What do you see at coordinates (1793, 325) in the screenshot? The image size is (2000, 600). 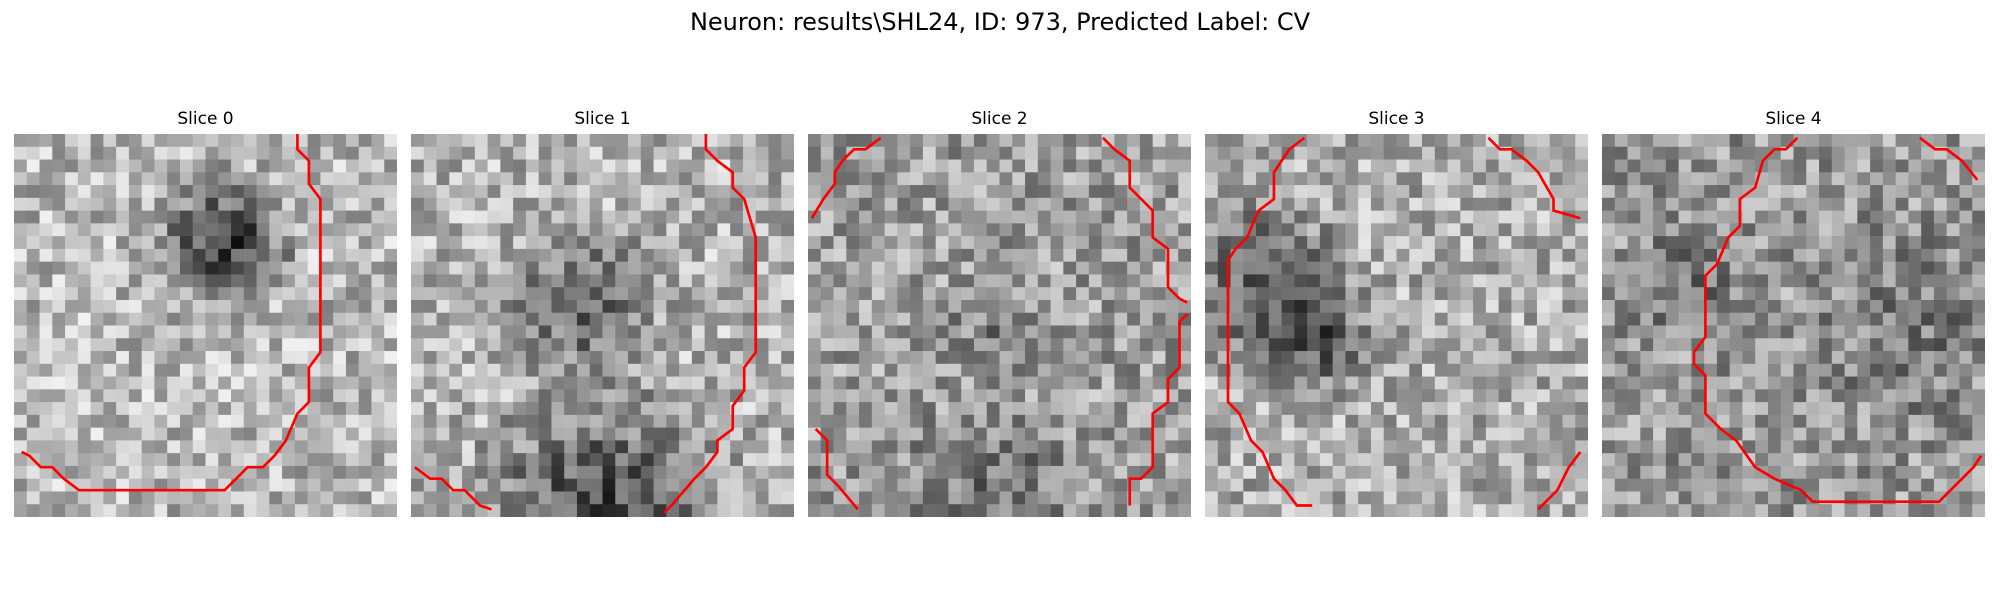 I see `slice-panel-4-image` at bounding box center [1793, 325].